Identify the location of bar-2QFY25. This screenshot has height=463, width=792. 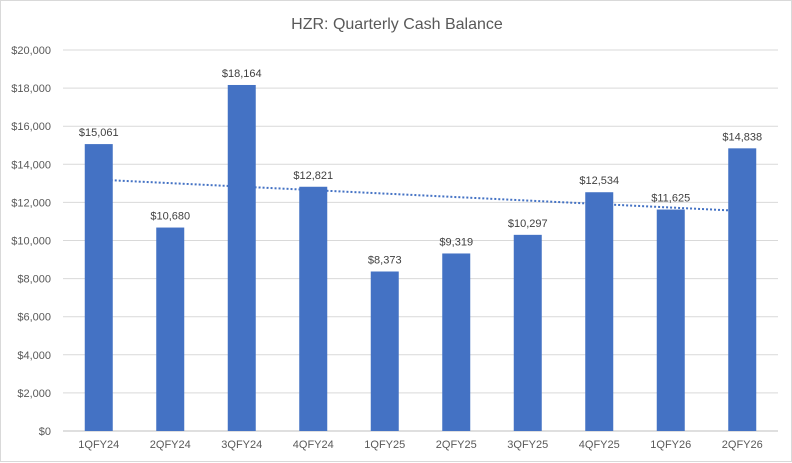
(456, 342).